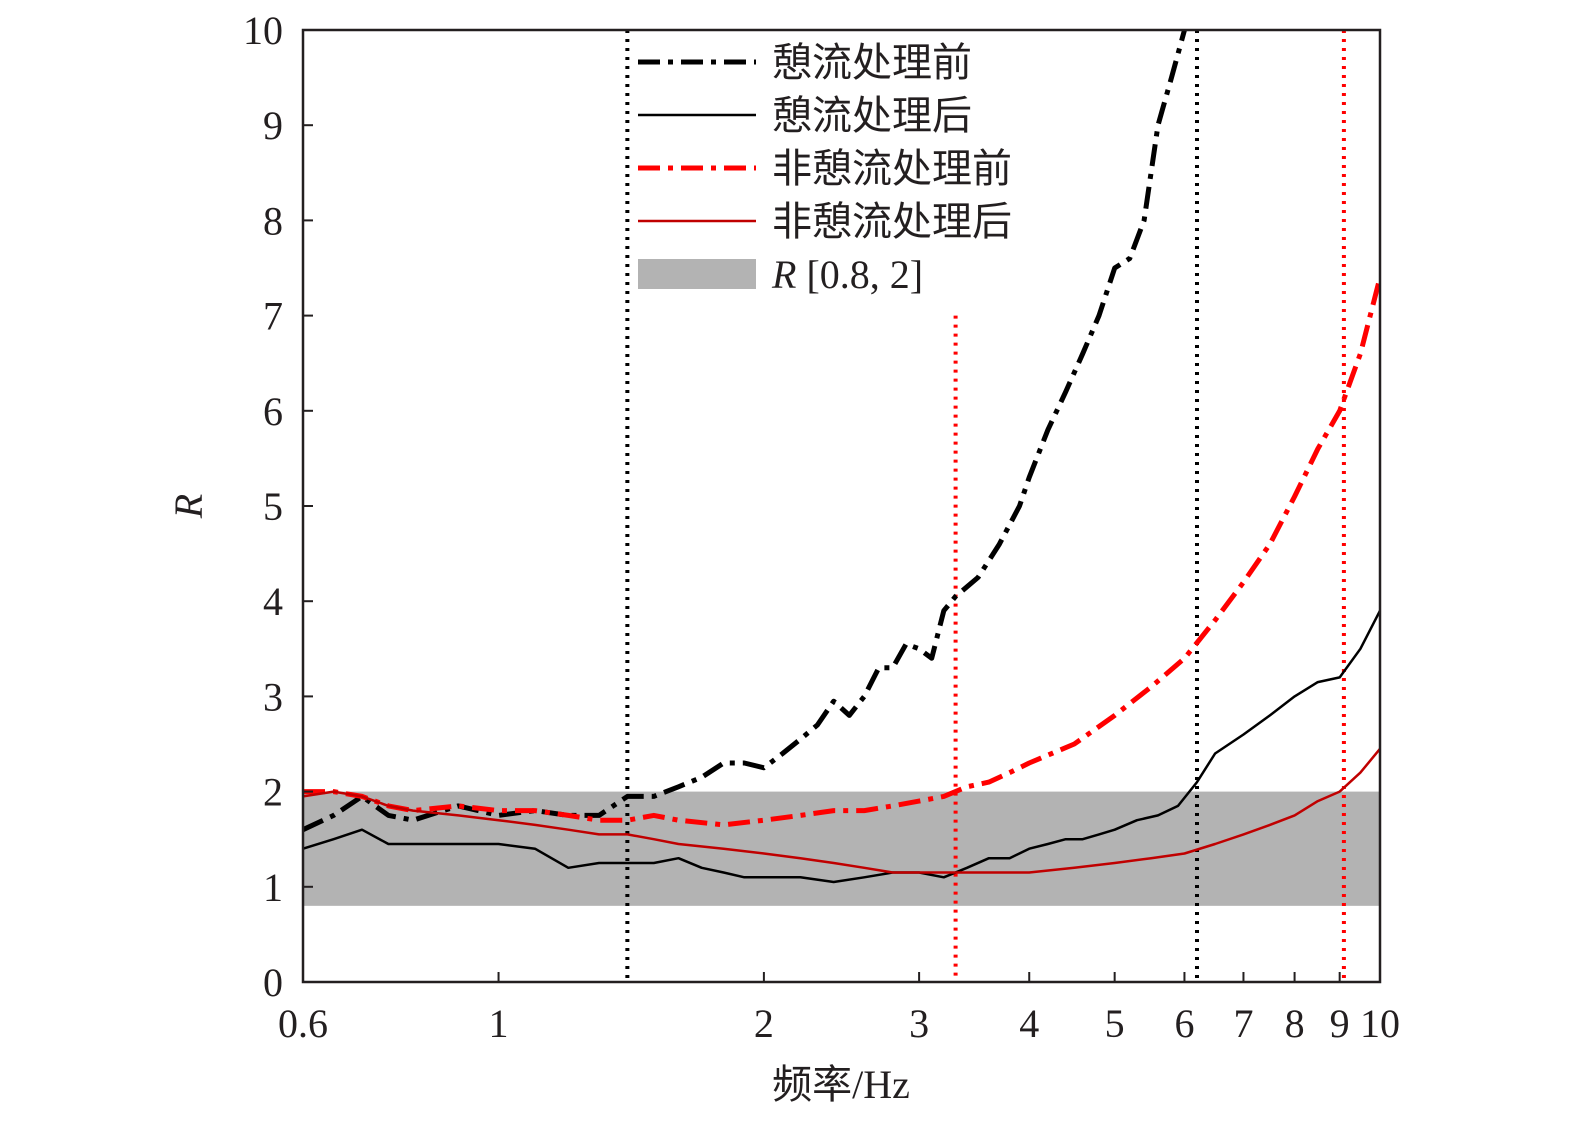 Image resolution: width=1575 pixels, height=1123 pixels. What do you see at coordinates (273, 411) in the screenshot?
I see `y-tick-label: 6` at bounding box center [273, 411].